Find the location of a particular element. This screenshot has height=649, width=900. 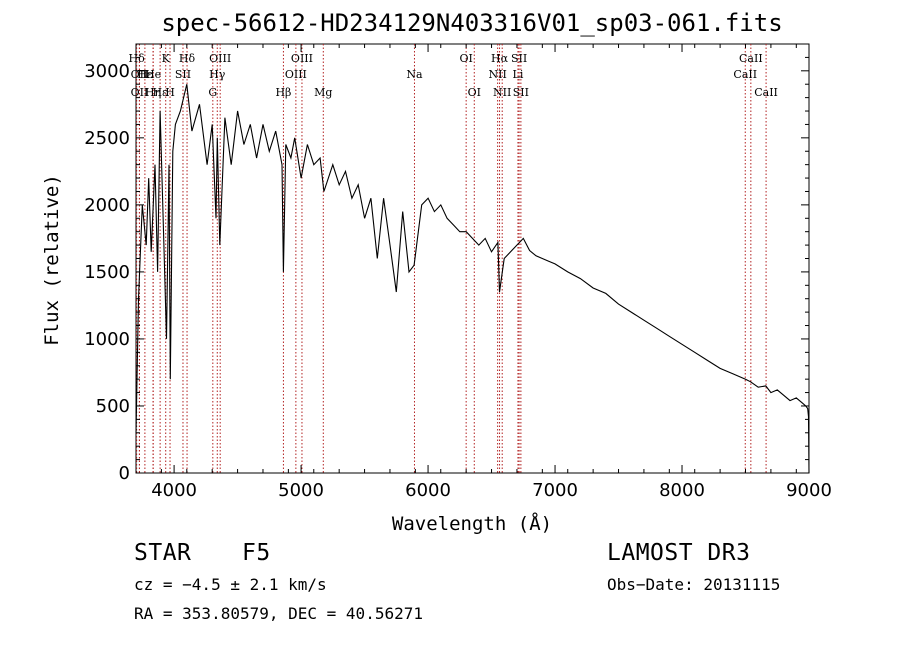

line-marker-label: Hβ is located at coordinates (283, 92).